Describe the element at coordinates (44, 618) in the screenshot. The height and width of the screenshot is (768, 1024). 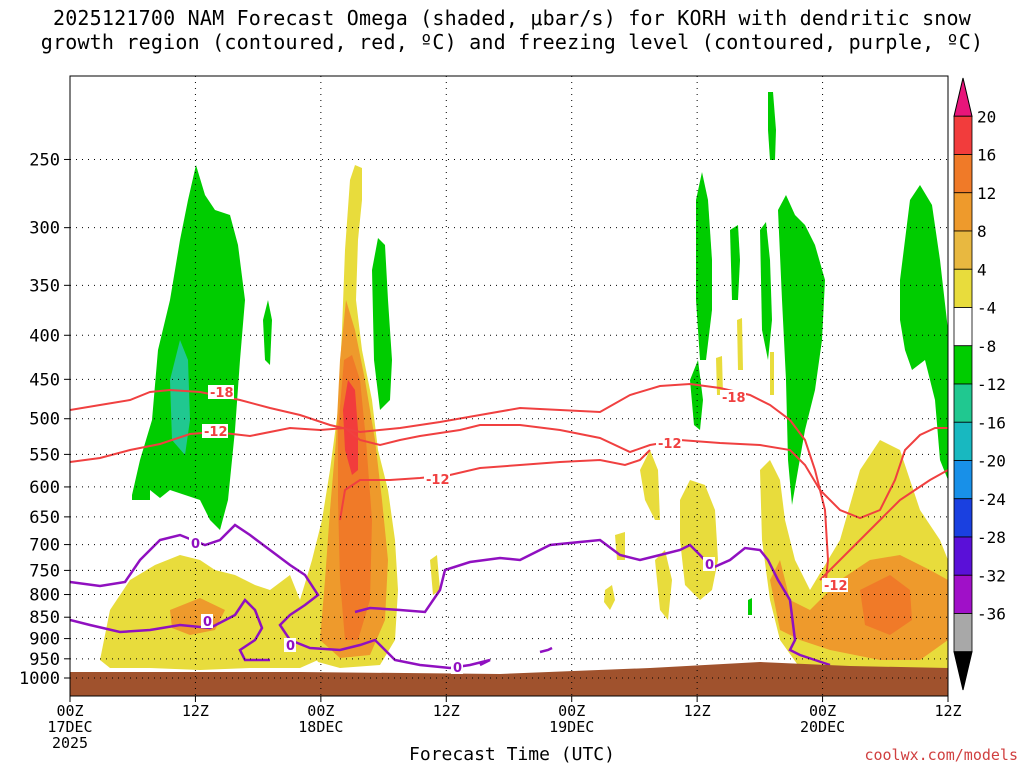
I see `y-tick-label: 850` at that location.